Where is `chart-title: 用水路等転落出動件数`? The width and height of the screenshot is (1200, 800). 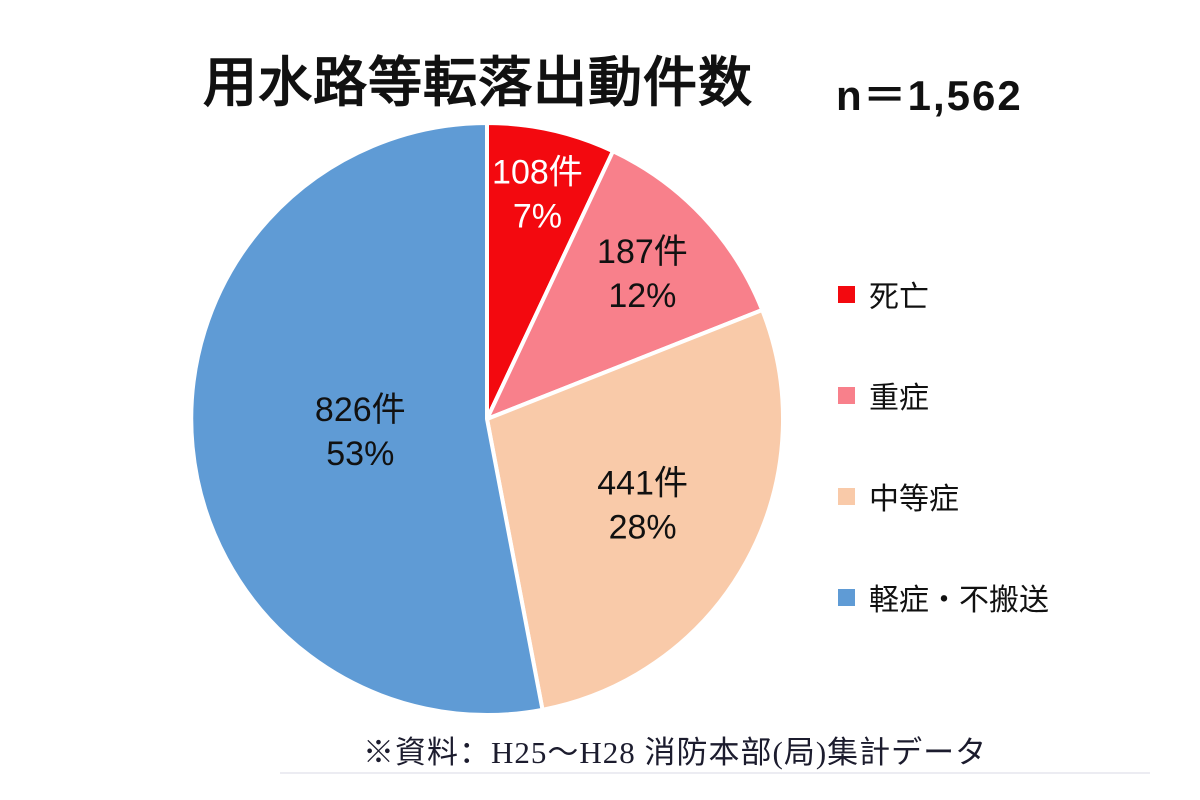
chart-title: 用水路等転落出動件数 is located at coordinates (478, 83).